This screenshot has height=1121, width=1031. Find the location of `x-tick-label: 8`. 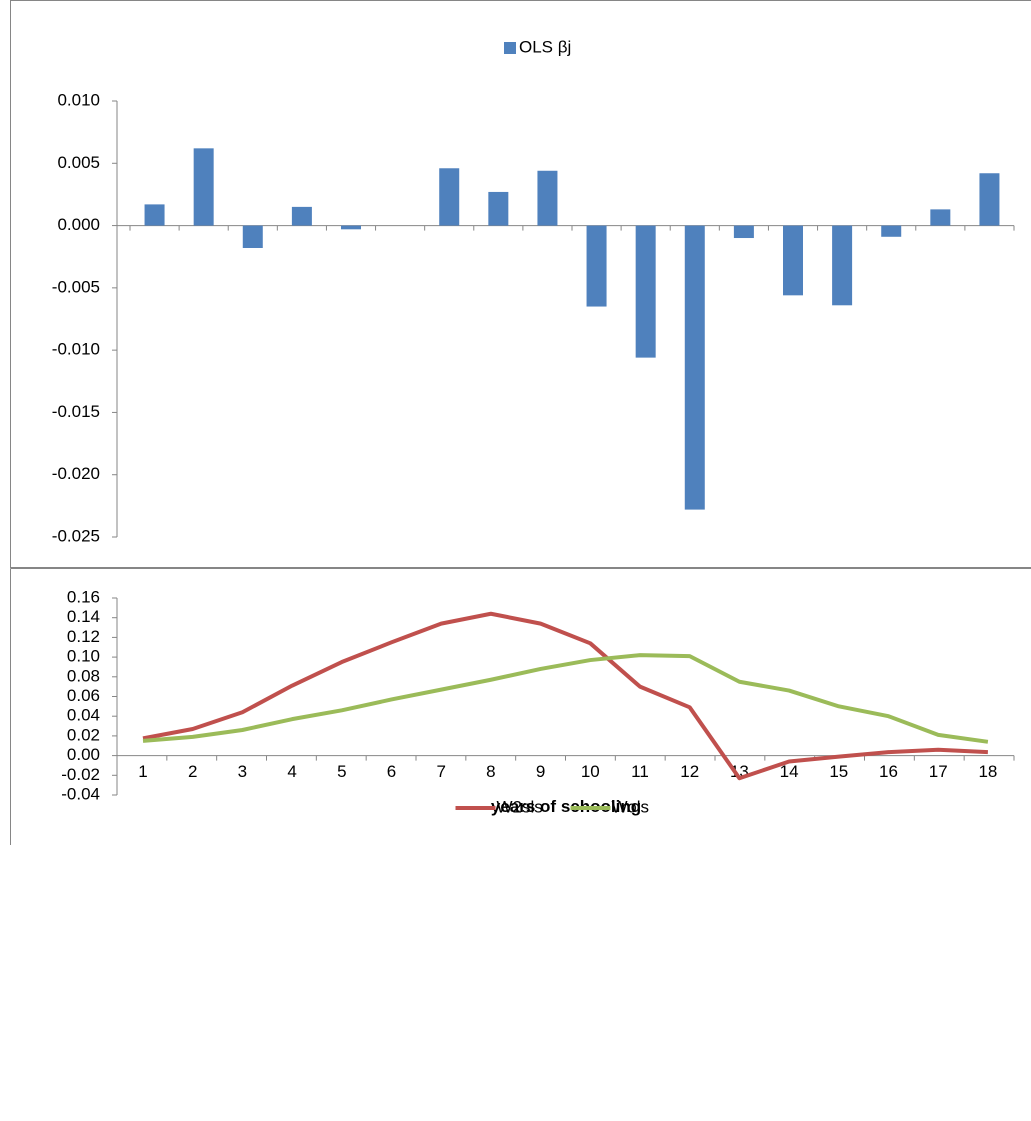

x-tick-label: 8 is located at coordinates (490, 771).